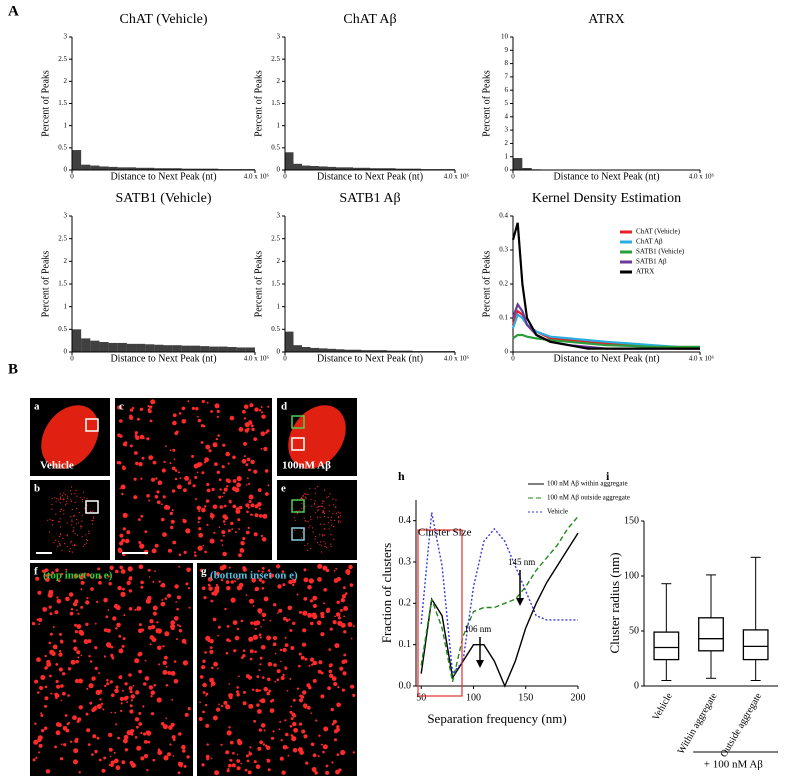  I want to click on micrograph: g (bottom inset on e), so click(277, 669).